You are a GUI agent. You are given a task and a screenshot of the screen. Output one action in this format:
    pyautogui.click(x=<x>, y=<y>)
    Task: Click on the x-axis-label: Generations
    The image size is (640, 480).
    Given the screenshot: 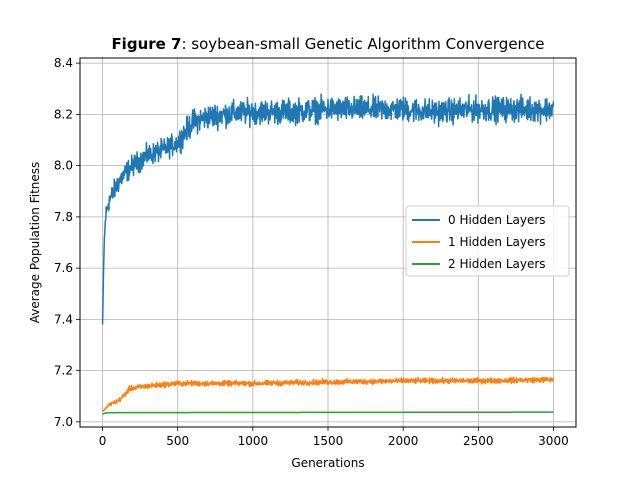 What is the action you would take?
    pyautogui.click(x=327, y=463)
    